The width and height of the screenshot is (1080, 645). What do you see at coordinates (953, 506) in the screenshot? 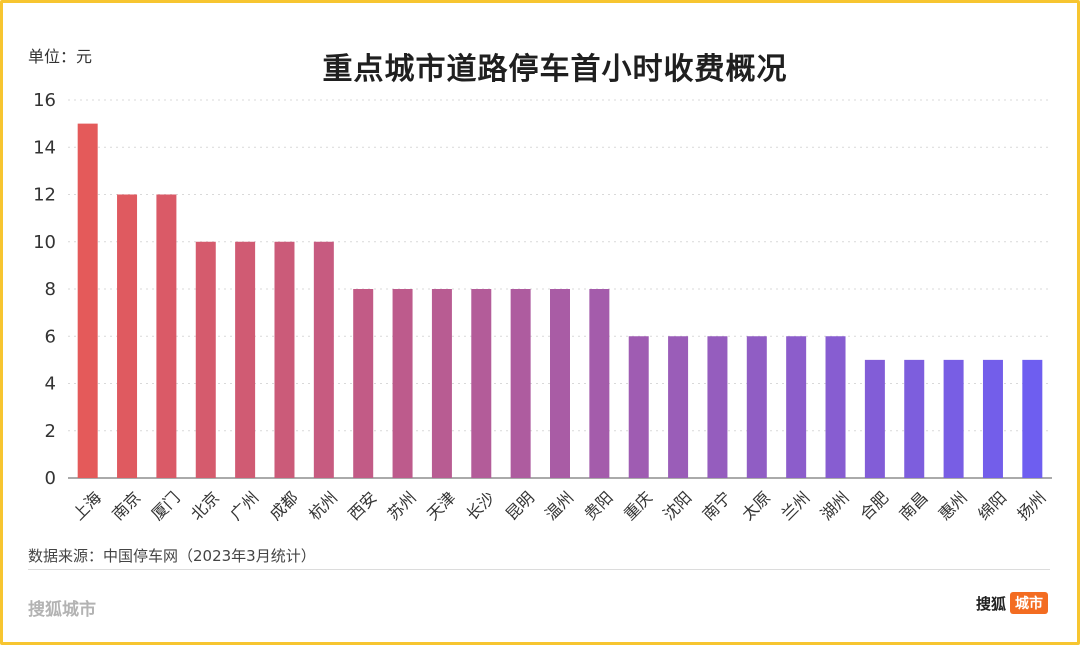
I see `x-tick-label: 惠州` at bounding box center [953, 506].